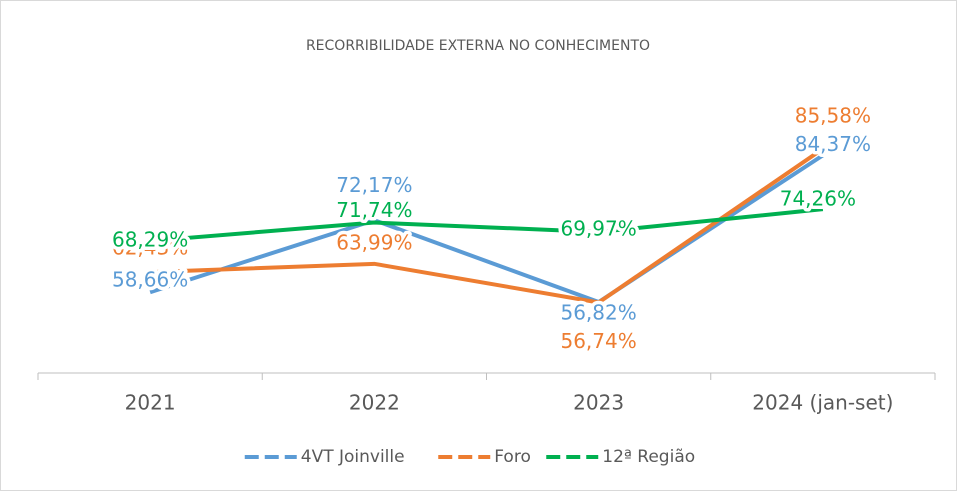 The height and width of the screenshot is (491, 957). Describe the element at coordinates (484, 457) in the screenshot. I see `legend-item: Foro` at that location.